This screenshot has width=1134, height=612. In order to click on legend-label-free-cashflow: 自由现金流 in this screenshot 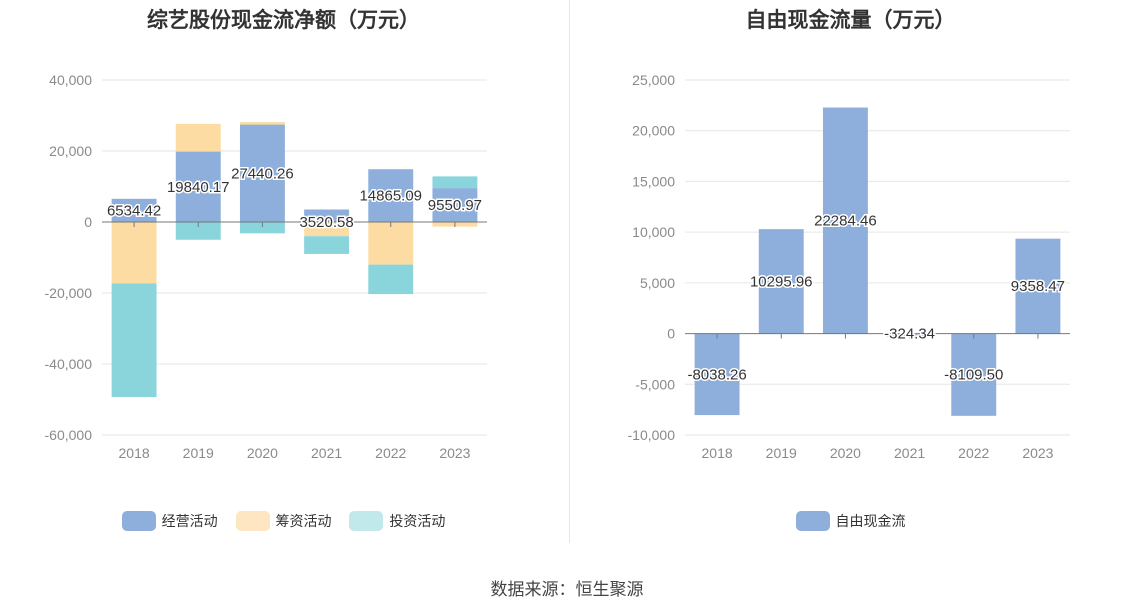, I will do `click(870, 521)`.